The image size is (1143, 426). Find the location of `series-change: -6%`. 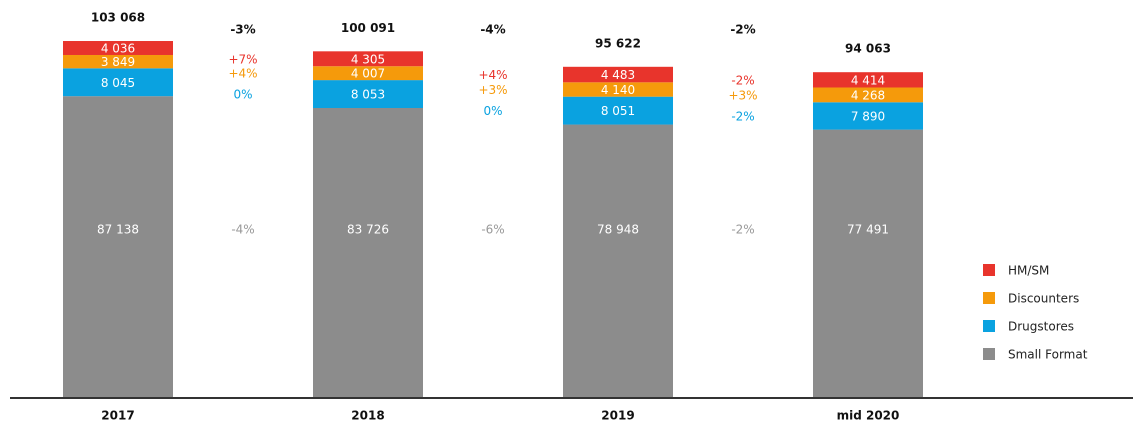

series-change: -6% is located at coordinates (492, 230).